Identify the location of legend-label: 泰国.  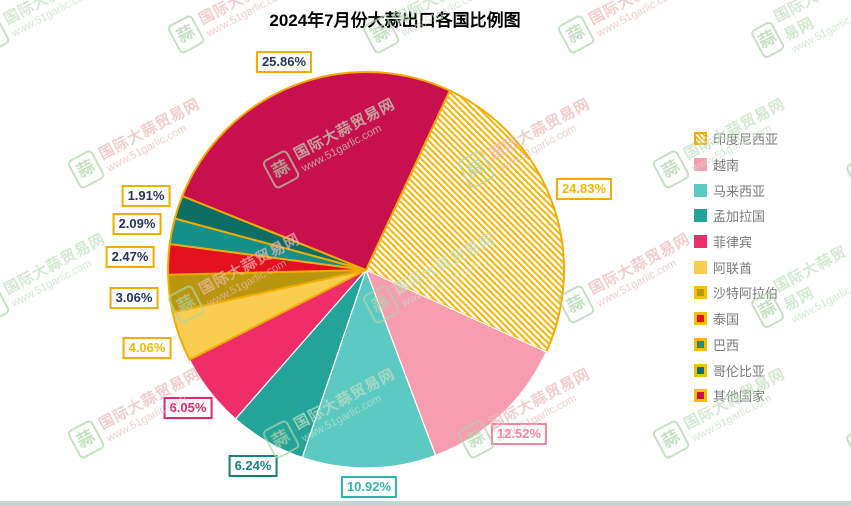
(726, 320).